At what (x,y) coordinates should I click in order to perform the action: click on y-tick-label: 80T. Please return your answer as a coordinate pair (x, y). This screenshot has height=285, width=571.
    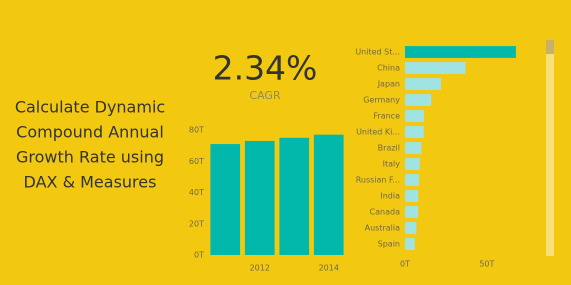
    Looking at the image, I should click on (196, 130).